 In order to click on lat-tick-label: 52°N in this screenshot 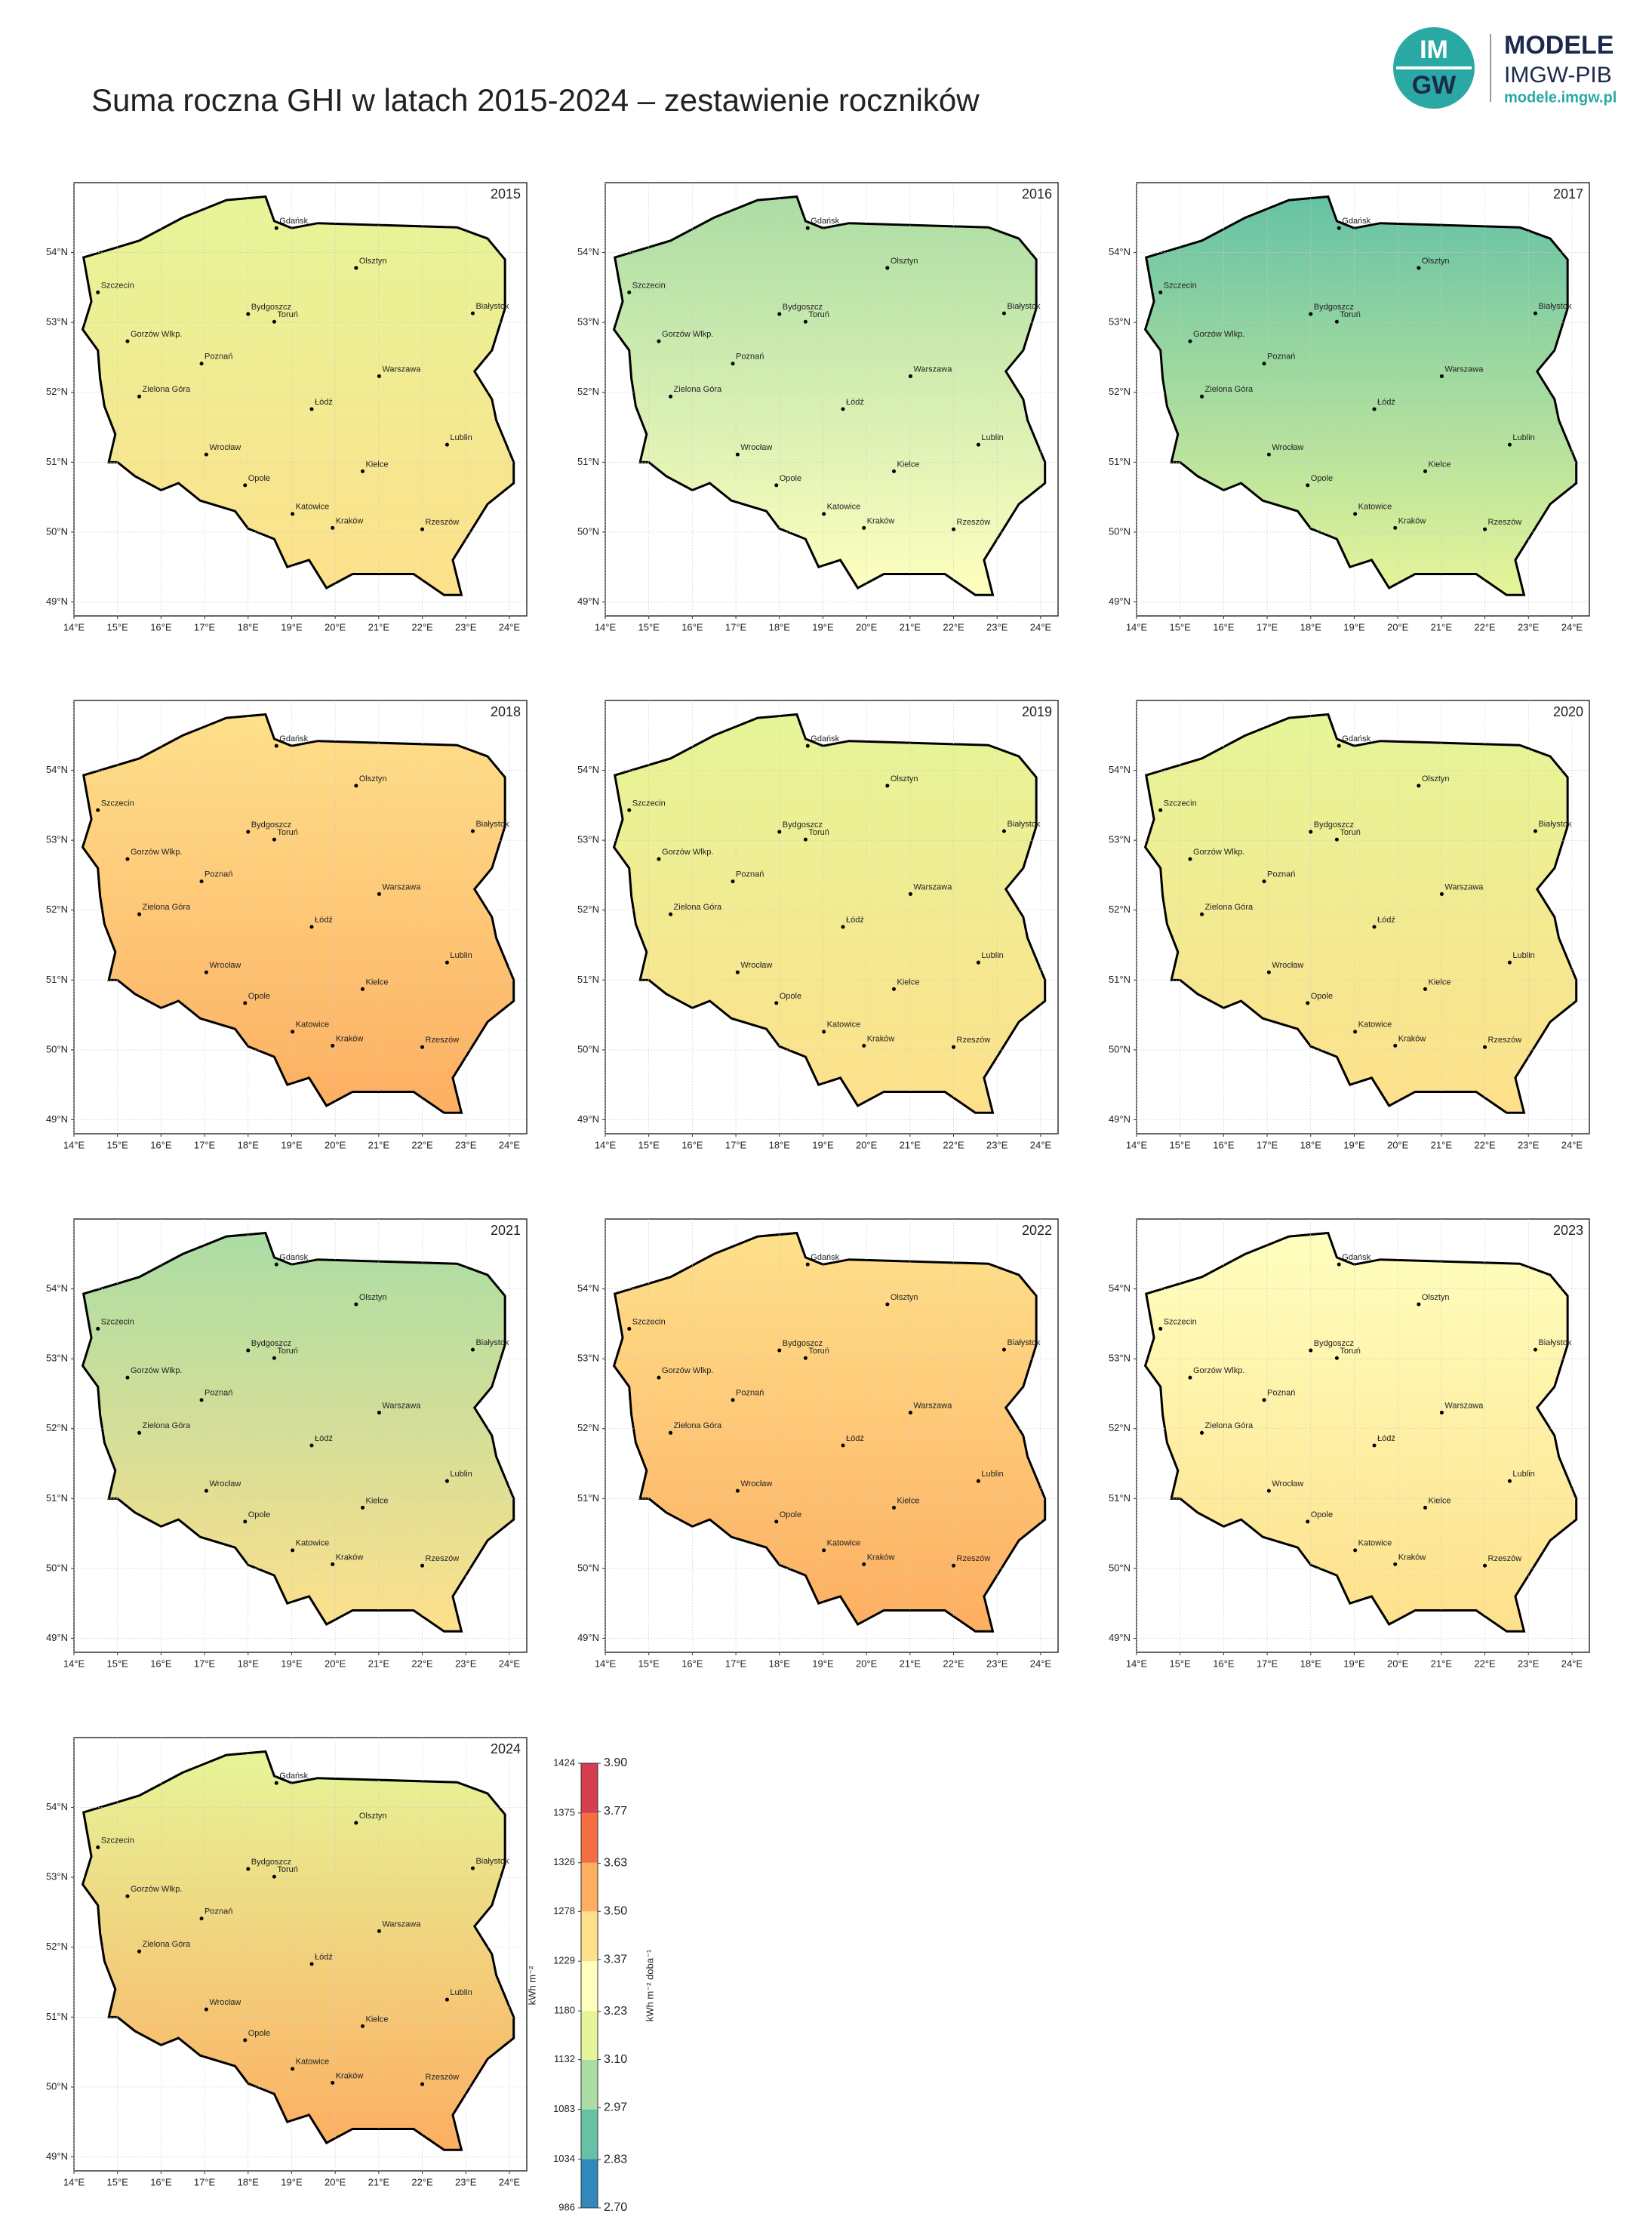, I will do `click(57, 909)`.